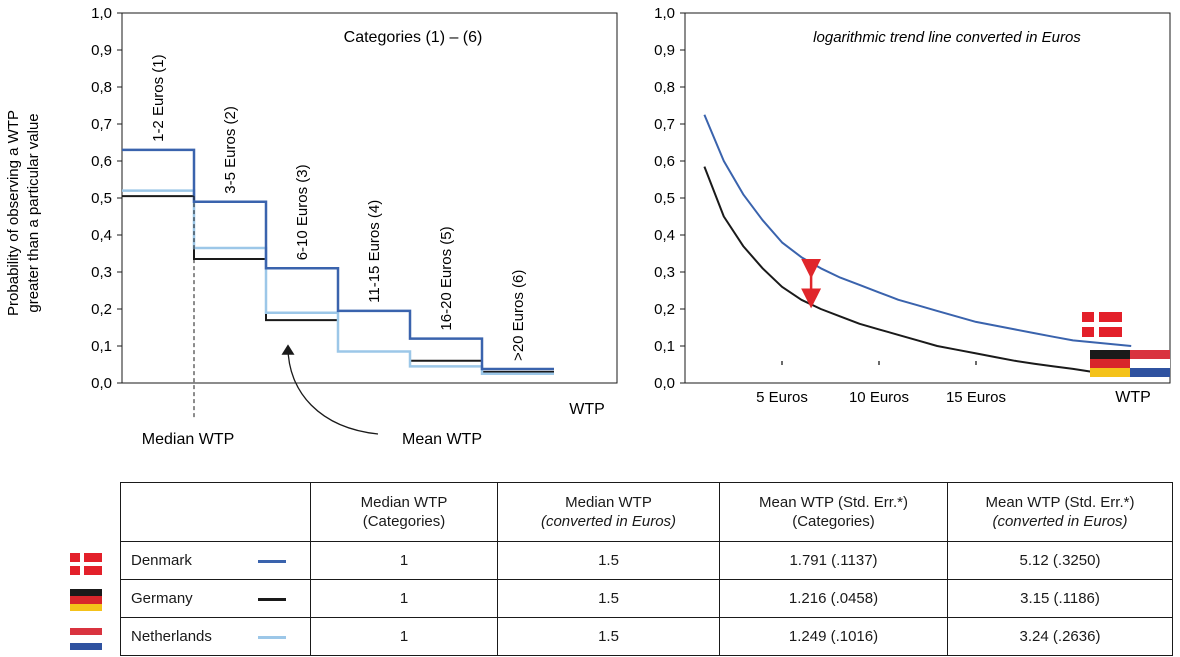 Image resolution: width=1180 pixels, height=657 pixels. What do you see at coordinates (230, 150) in the screenshot?
I see `category-label: 3-5 Euros (2)` at bounding box center [230, 150].